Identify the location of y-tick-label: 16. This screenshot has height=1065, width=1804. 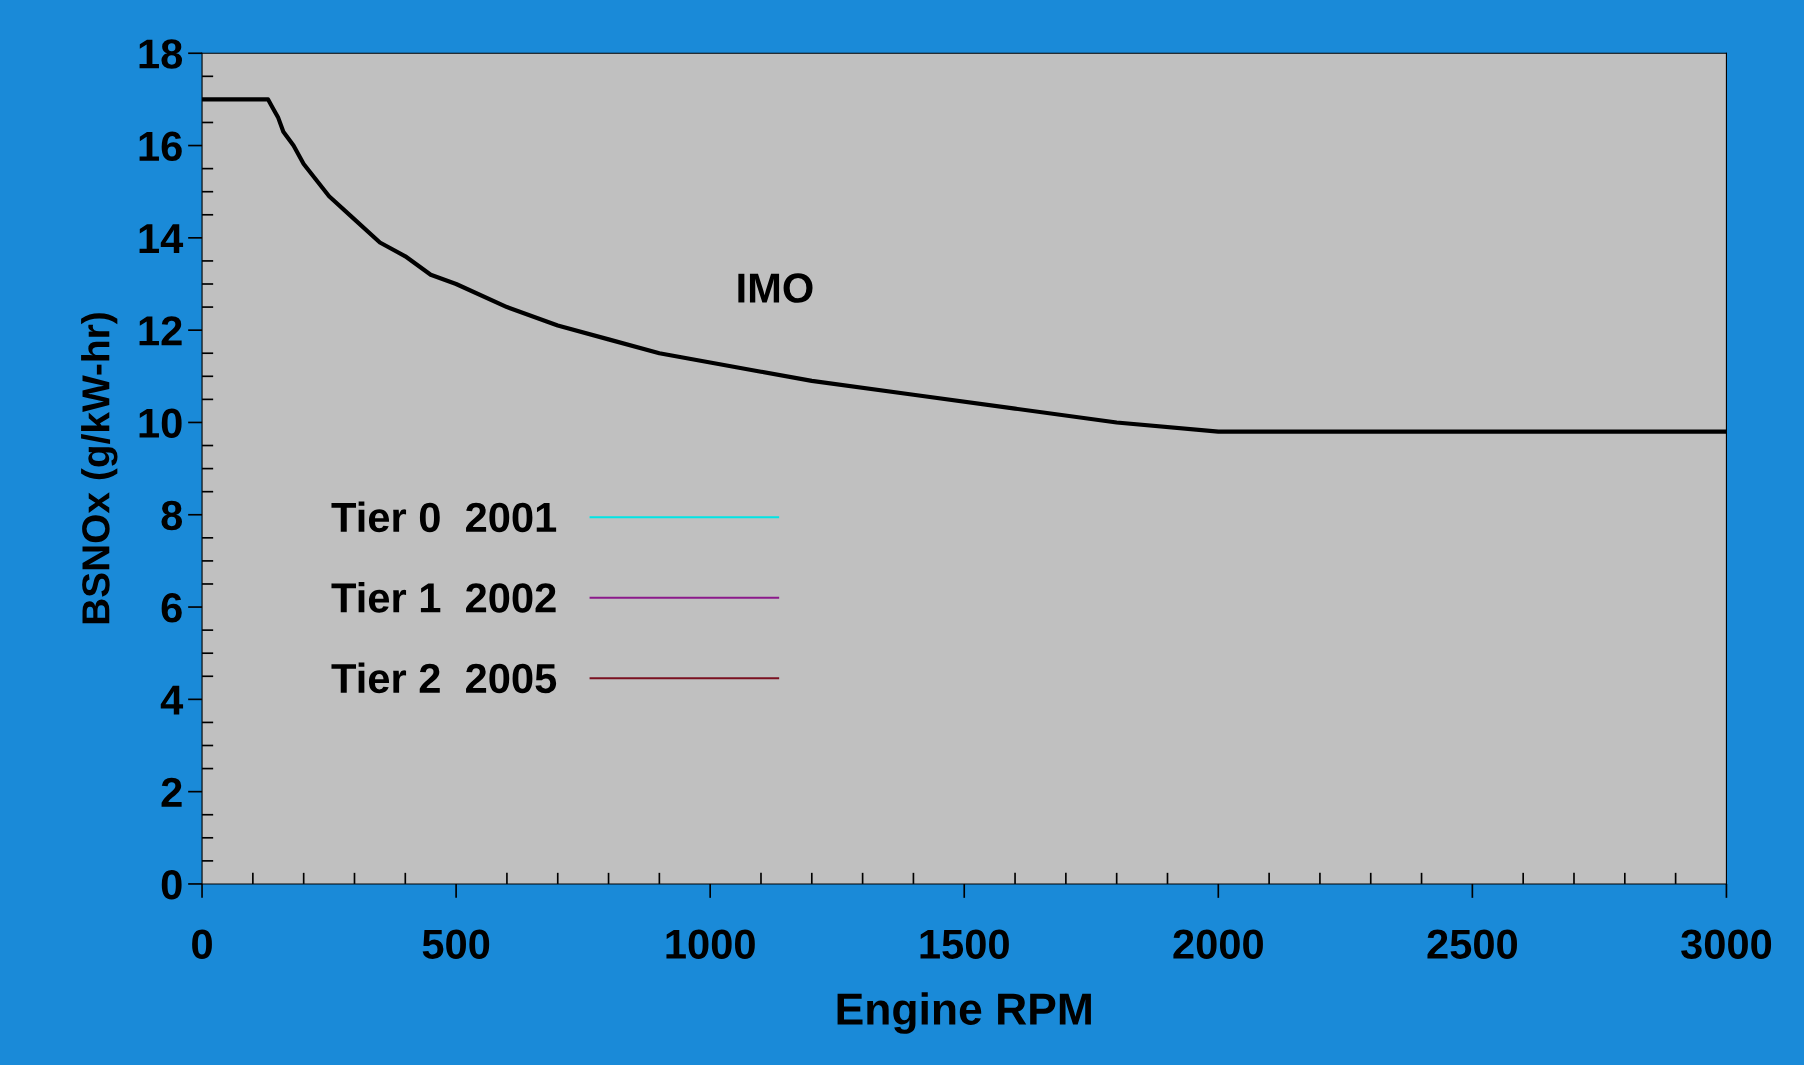
(160, 146).